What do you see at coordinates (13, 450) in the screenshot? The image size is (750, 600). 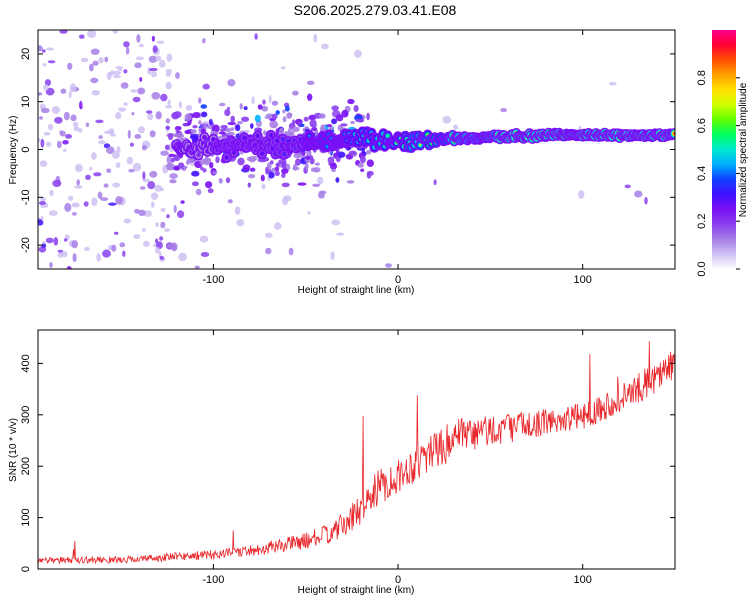 I see `snr-y-label: SNR (10 * v/v)` at bounding box center [13, 450].